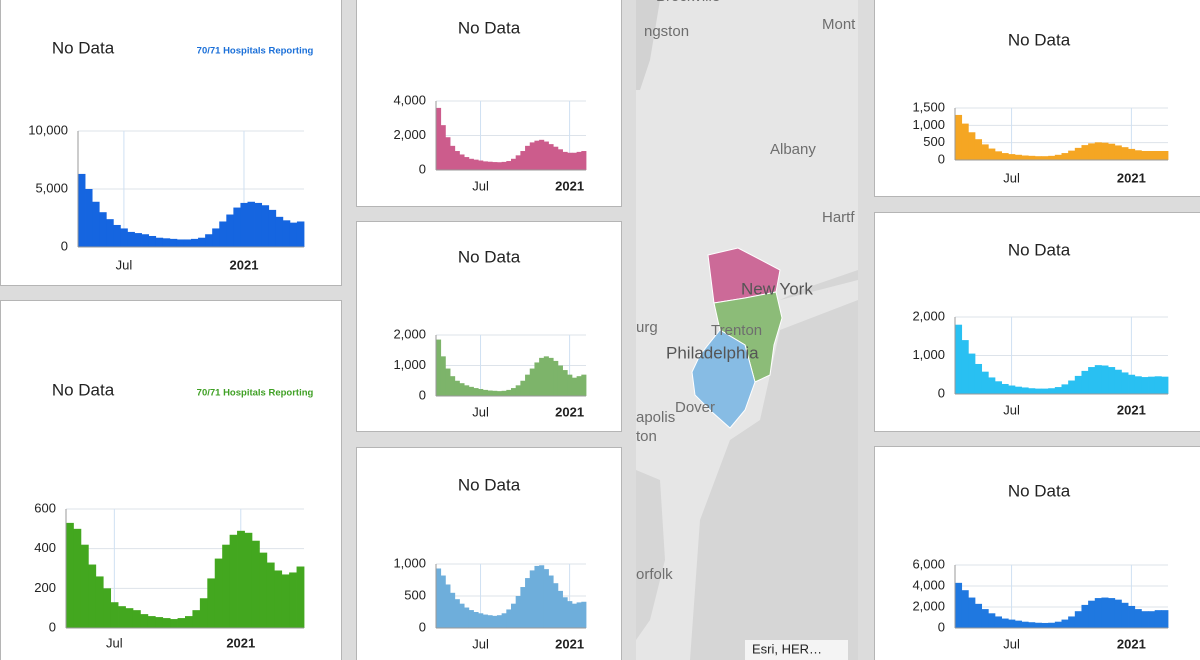 This screenshot has width=1200, height=660. I want to click on chart-panel: No Data 0 1,000 2,000 Jul 2021, so click(489, 326).